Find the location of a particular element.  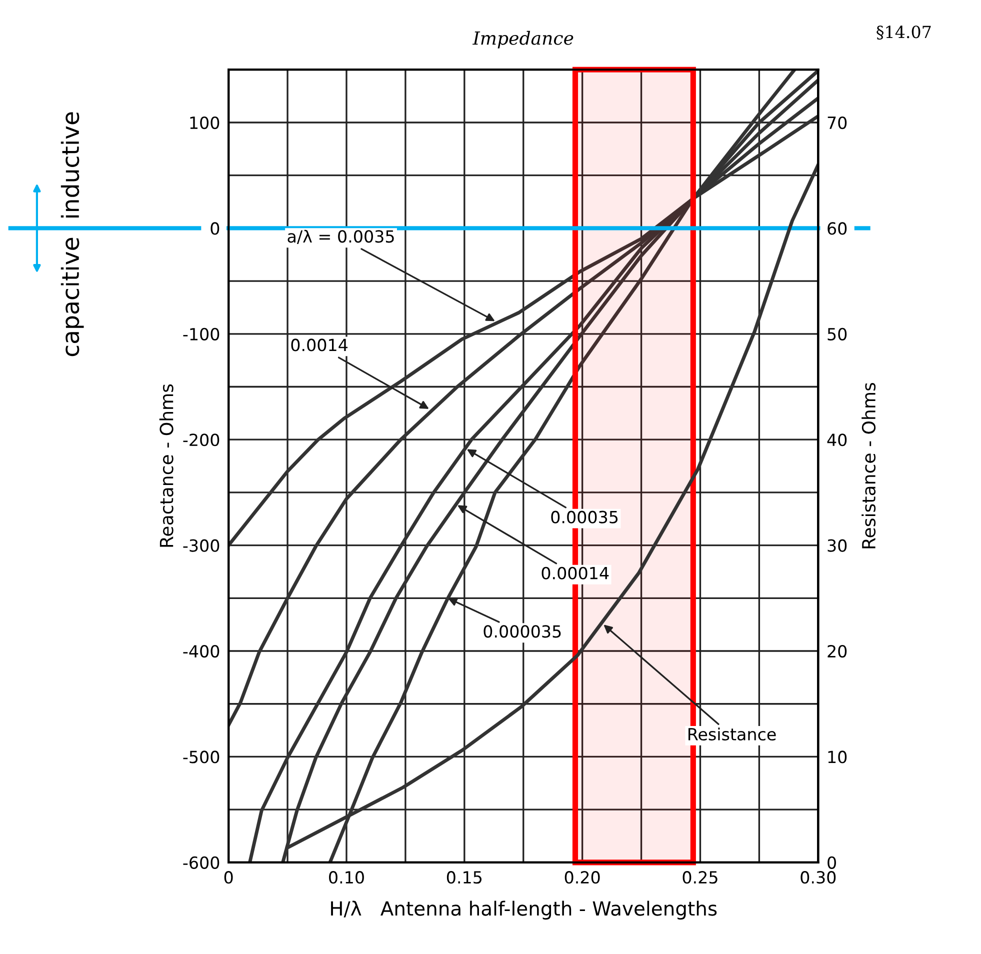

y2-tick-label: 30 is located at coordinates (837, 545).